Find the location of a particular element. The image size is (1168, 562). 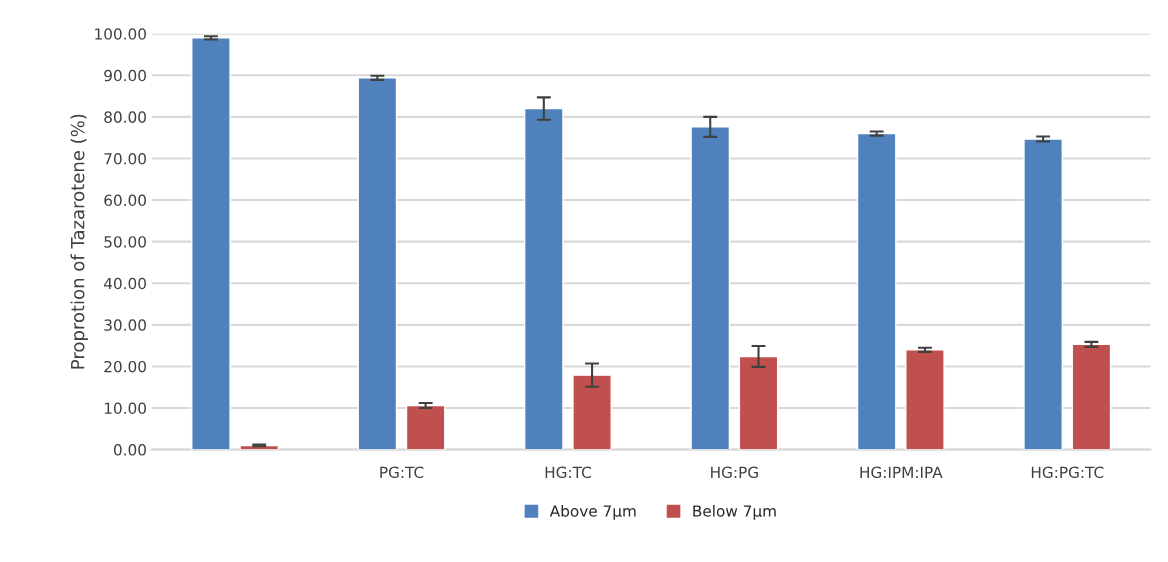

y-tick-label: 0.00 is located at coordinates (129, 450).